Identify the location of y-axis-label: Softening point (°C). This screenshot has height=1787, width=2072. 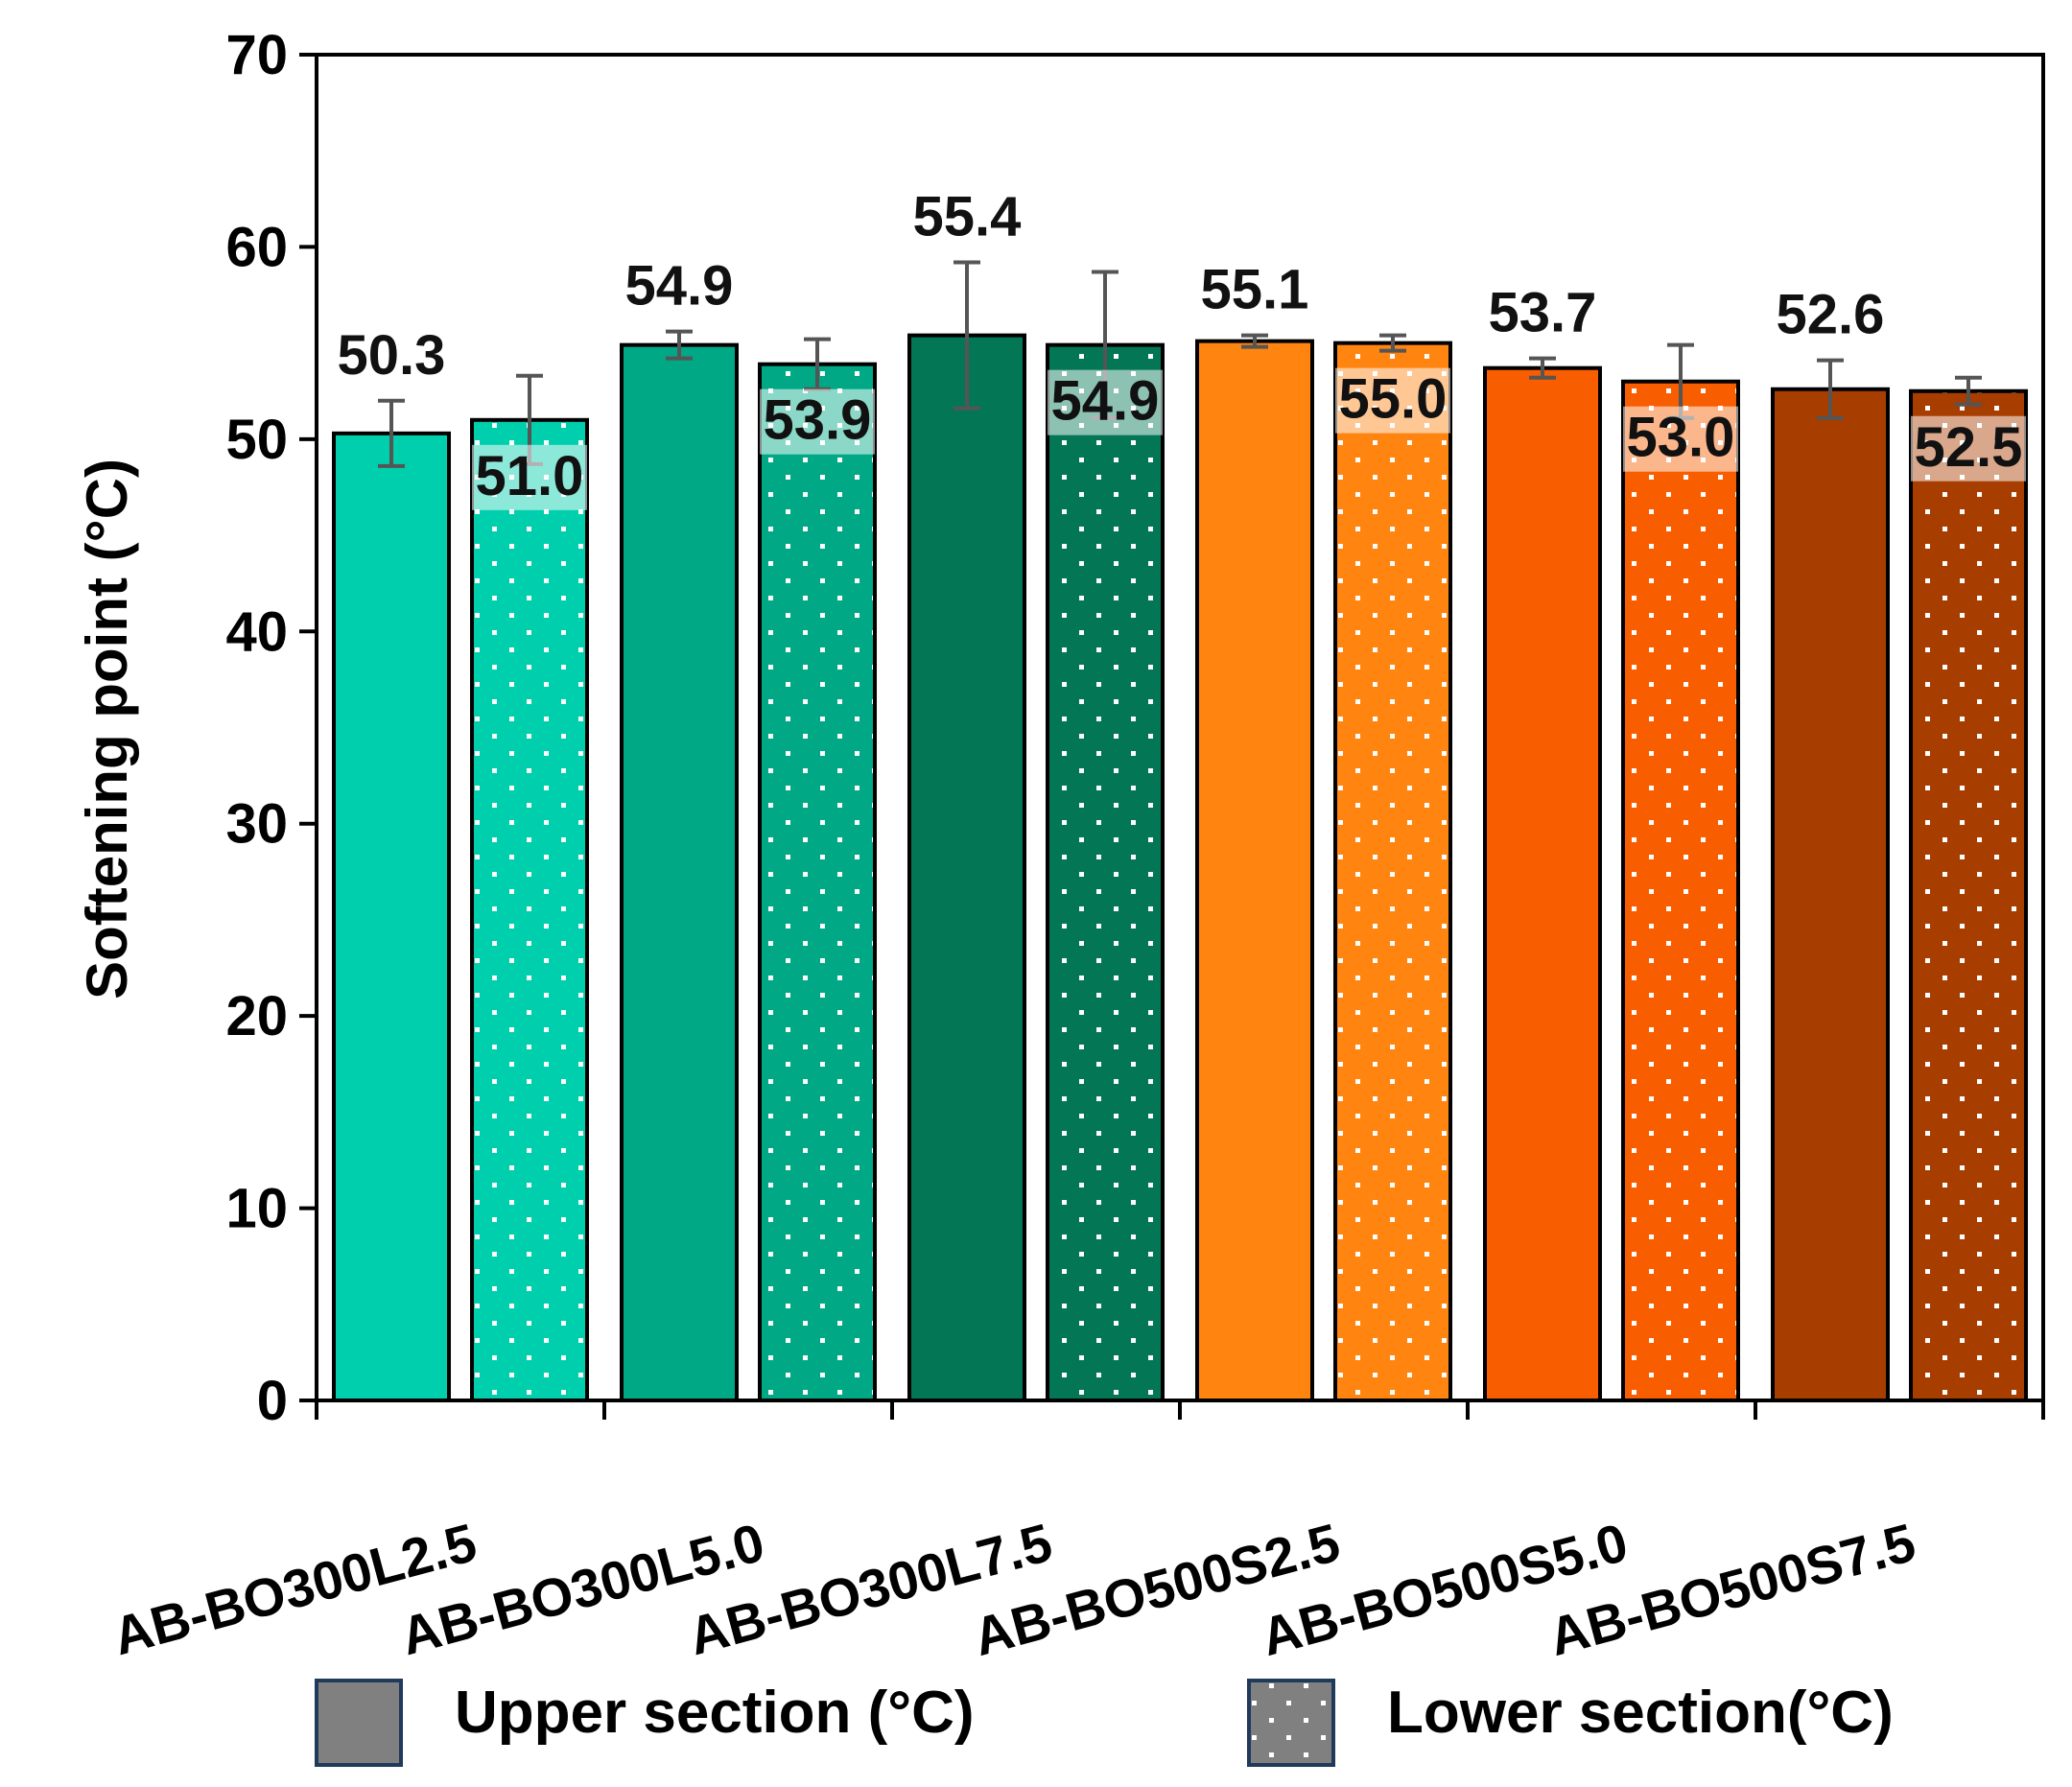
(107, 729).